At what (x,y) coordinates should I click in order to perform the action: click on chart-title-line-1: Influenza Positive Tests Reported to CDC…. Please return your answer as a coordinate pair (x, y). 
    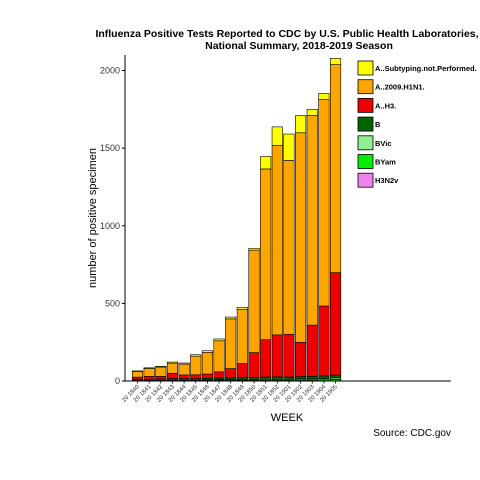
    Looking at the image, I should click on (286, 34).